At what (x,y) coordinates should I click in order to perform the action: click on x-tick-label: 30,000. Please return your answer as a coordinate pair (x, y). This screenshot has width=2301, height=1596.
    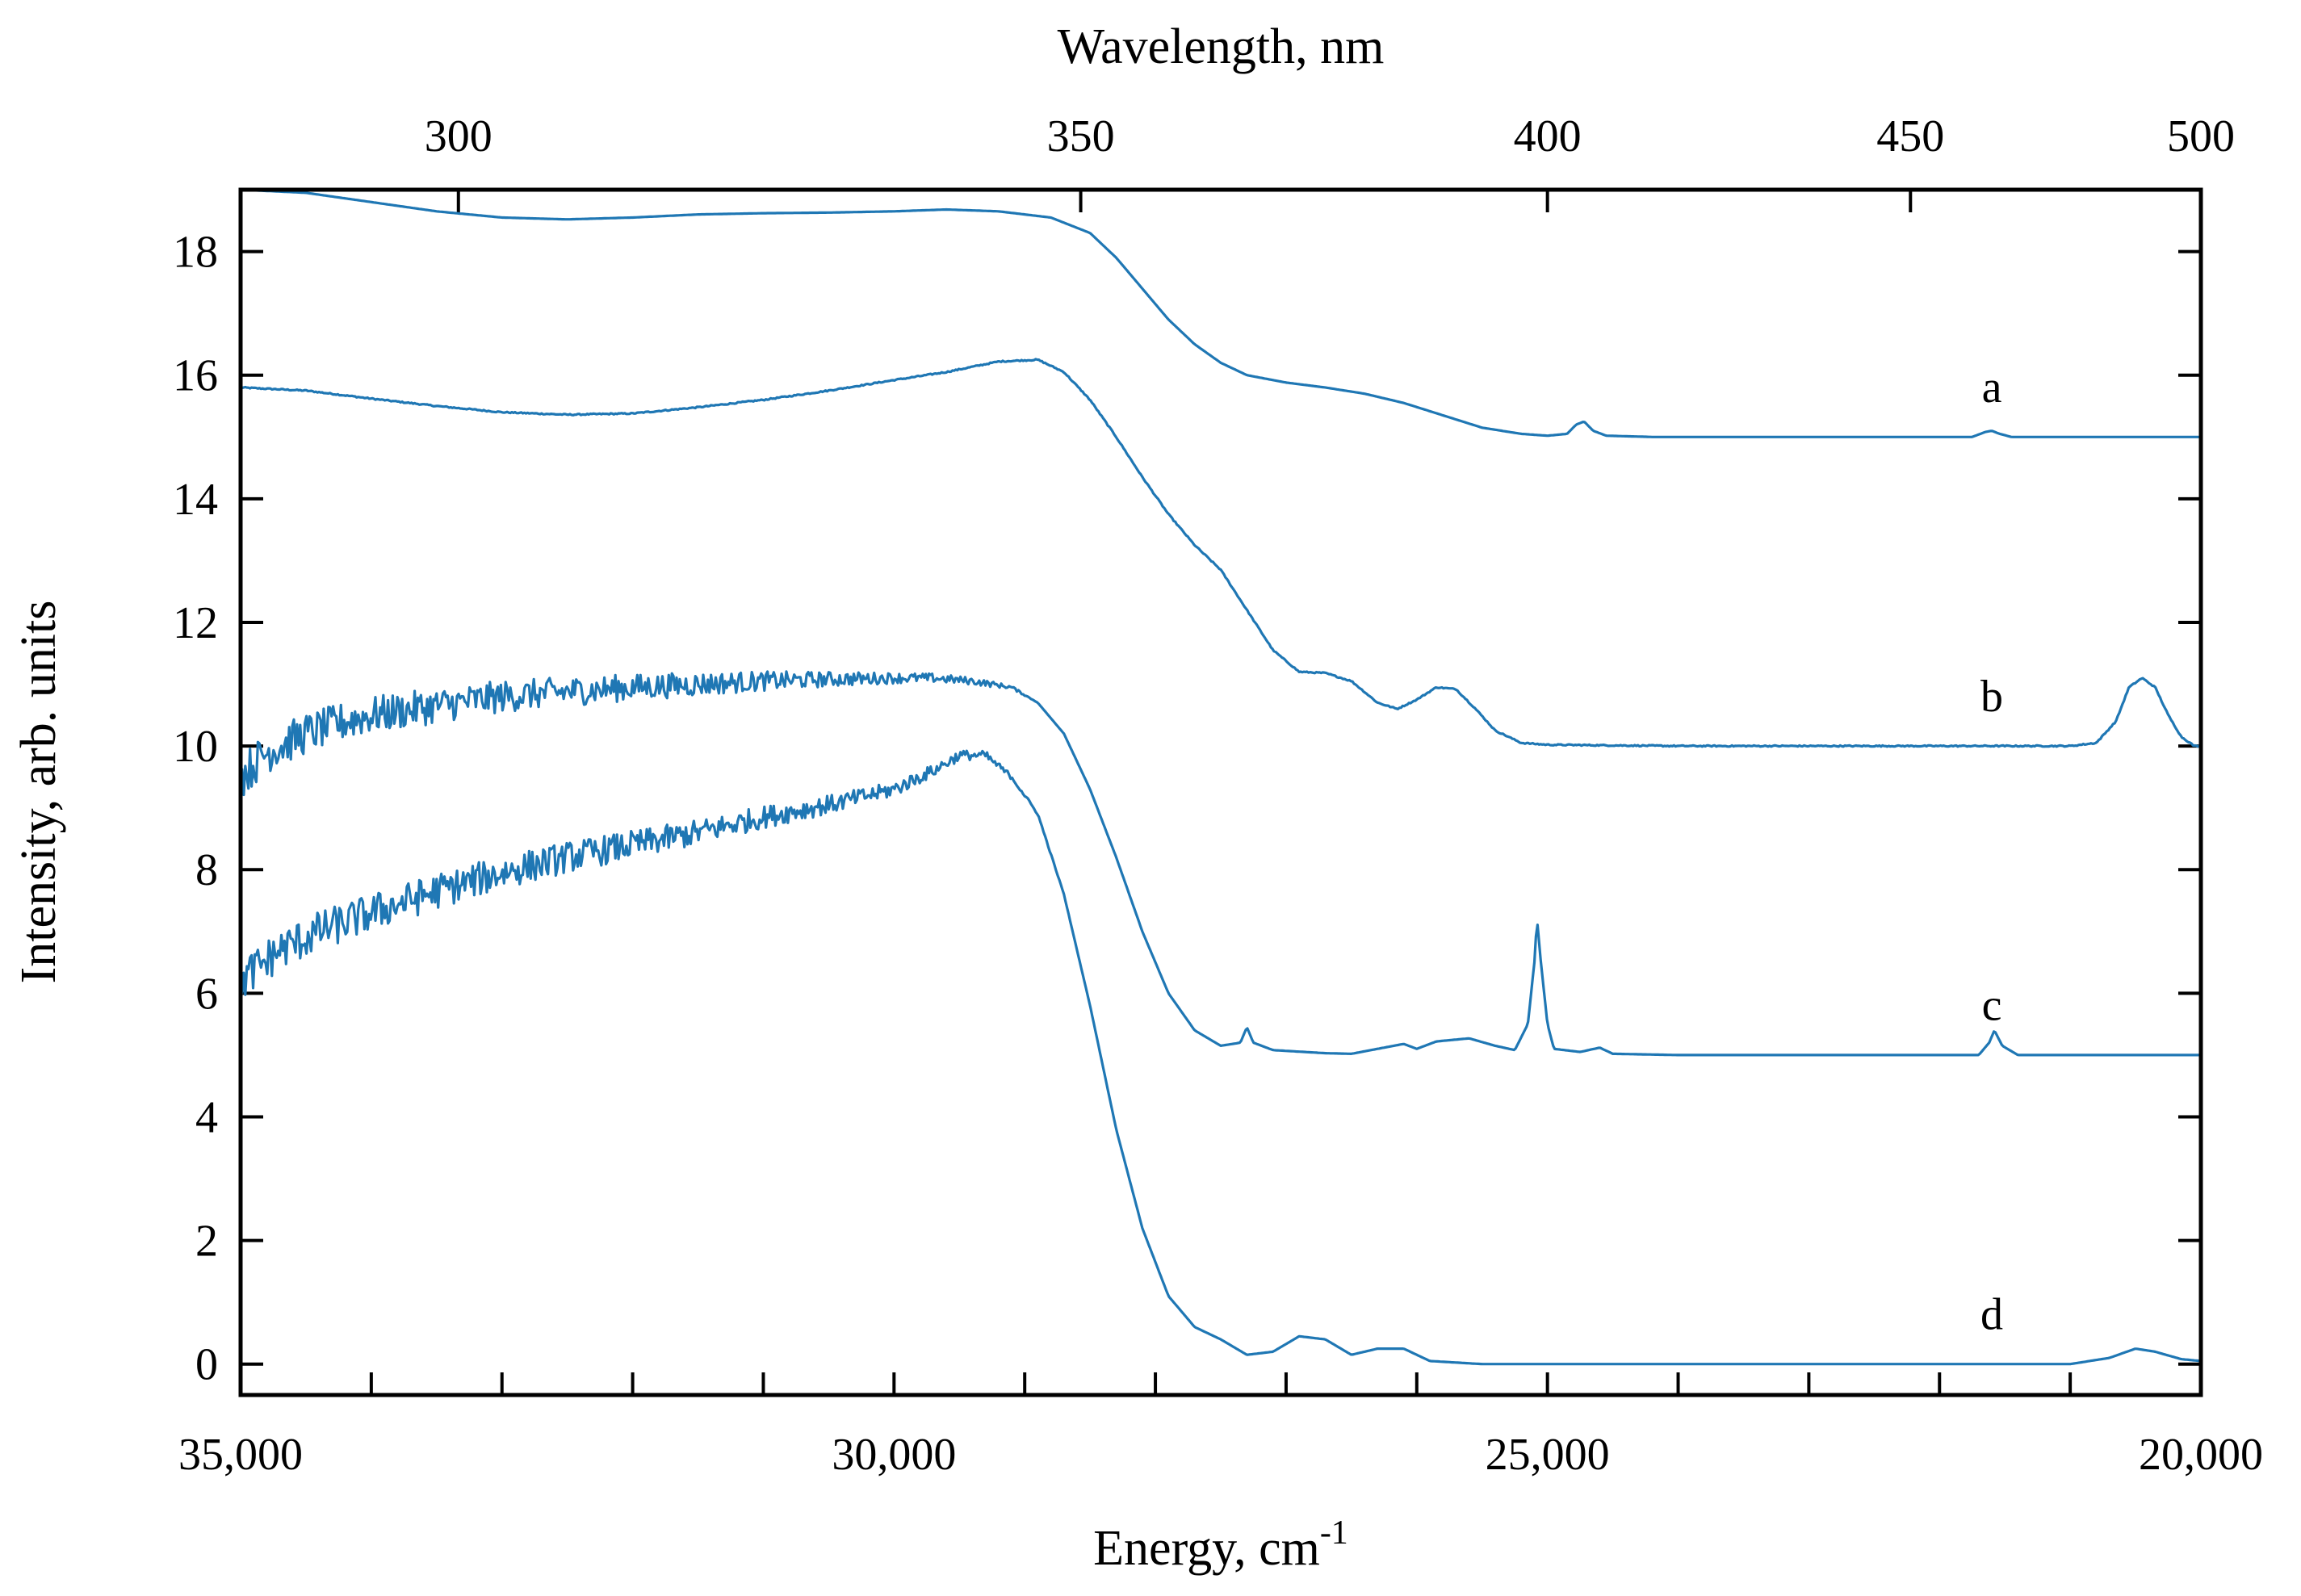
    Looking at the image, I should click on (894, 1455).